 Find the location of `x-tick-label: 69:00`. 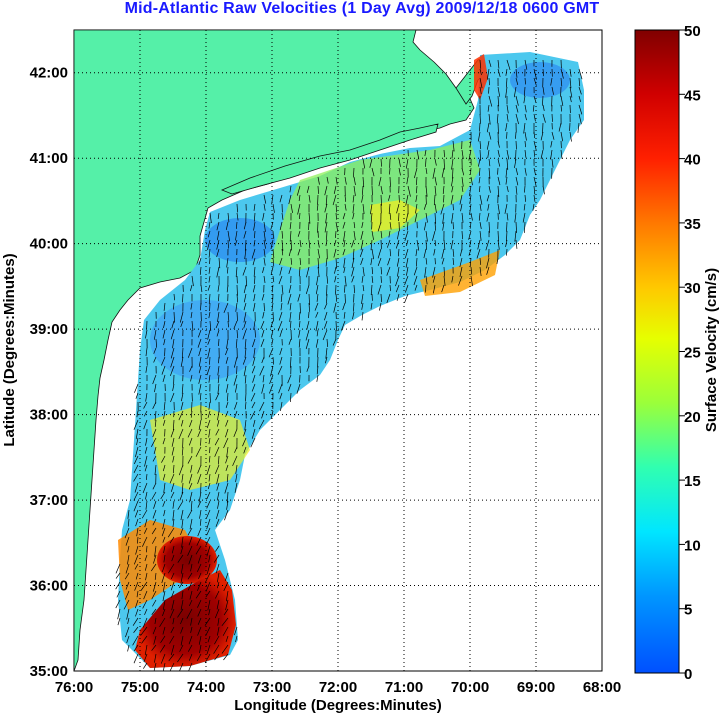

x-tick-label: 69:00 is located at coordinates (536, 687).